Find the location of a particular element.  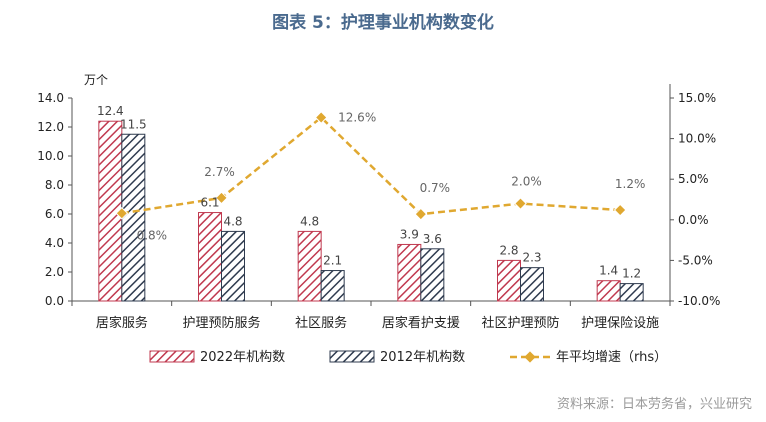

bar-data-label: 2.8 is located at coordinates (508, 250).